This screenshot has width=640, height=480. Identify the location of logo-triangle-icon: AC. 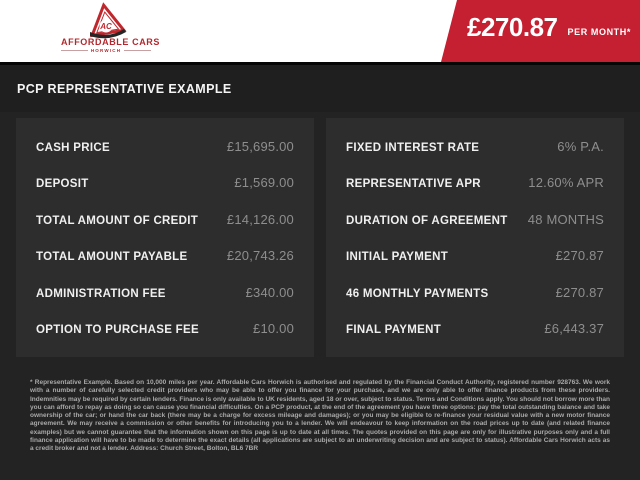
(108, 20).